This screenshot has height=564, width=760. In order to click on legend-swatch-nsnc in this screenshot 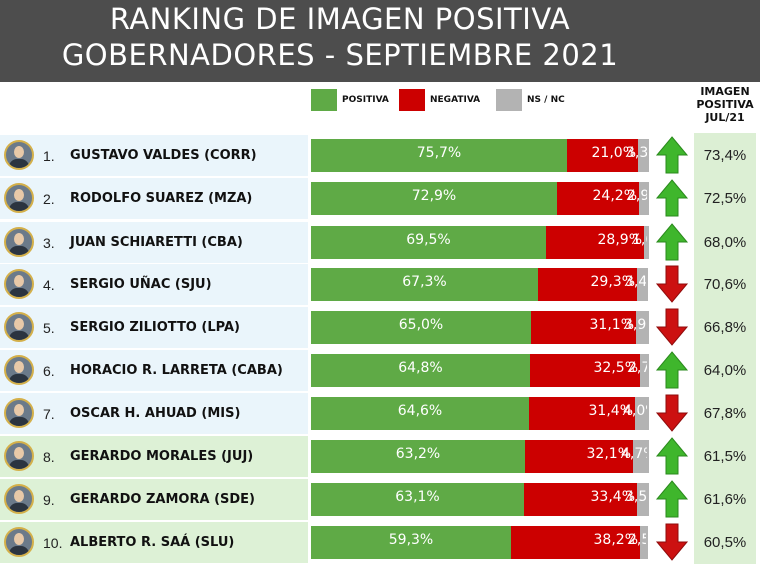, I will do `click(509, 100)`.